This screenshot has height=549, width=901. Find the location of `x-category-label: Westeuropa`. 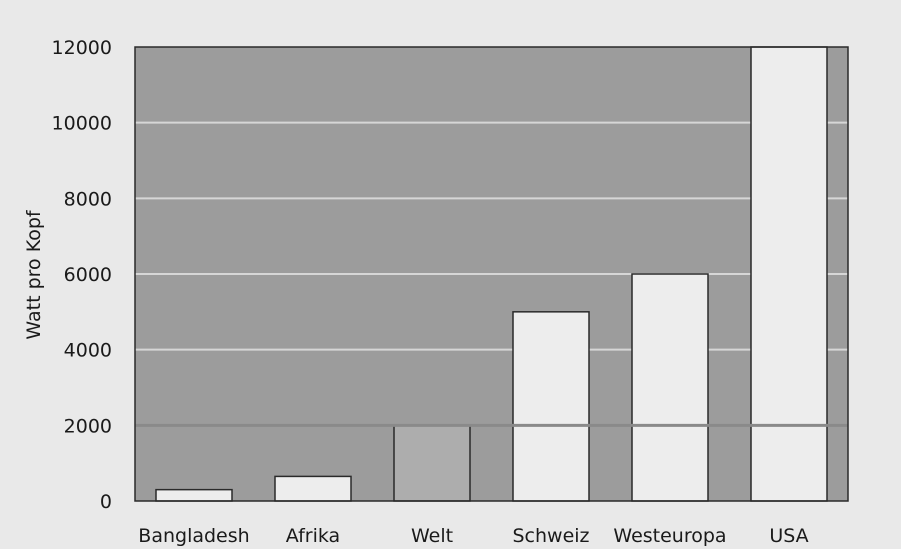

x-category-label: Westeuropa is located at coordinates (669, 536).